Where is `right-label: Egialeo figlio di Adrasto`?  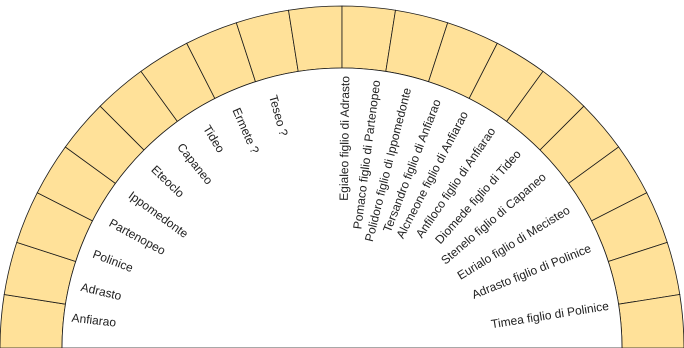
right-label: Egialeo figlio di Adrasto is located at coordinates (345, 138).